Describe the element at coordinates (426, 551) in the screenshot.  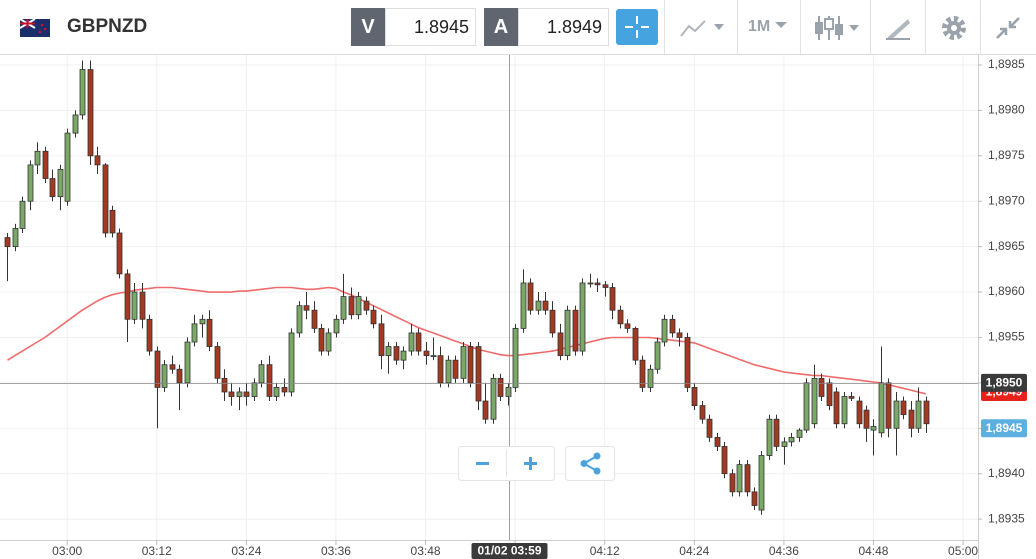
I see `x-tick-label: 03:48` at that location.